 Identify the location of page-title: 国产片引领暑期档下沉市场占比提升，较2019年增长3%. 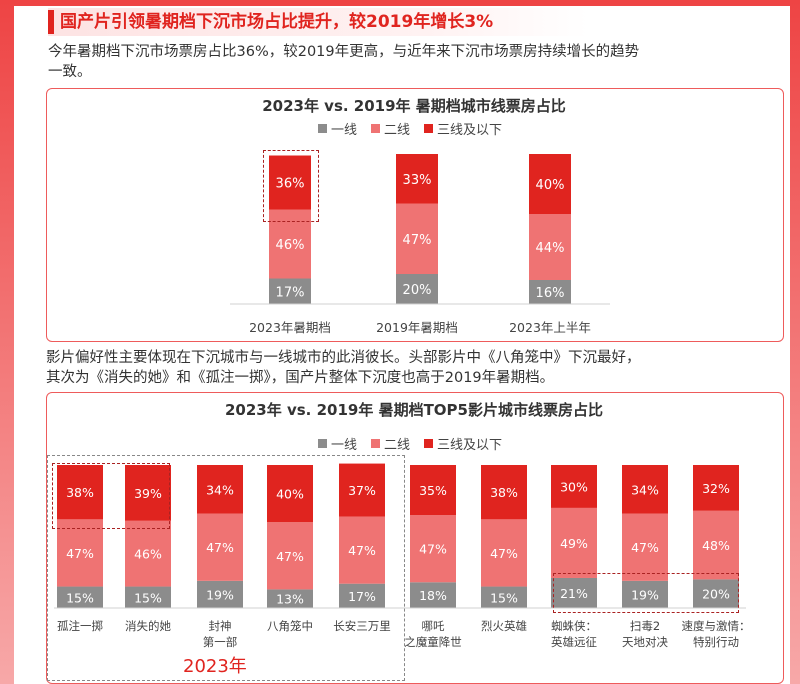
(277, 22).